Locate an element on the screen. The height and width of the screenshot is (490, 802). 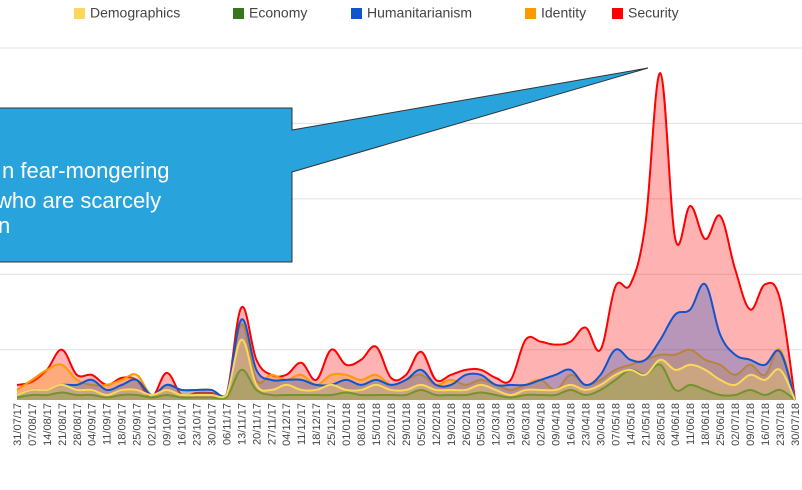
x-tick-label: 02/04/18 is located at coordinates (542, 424).